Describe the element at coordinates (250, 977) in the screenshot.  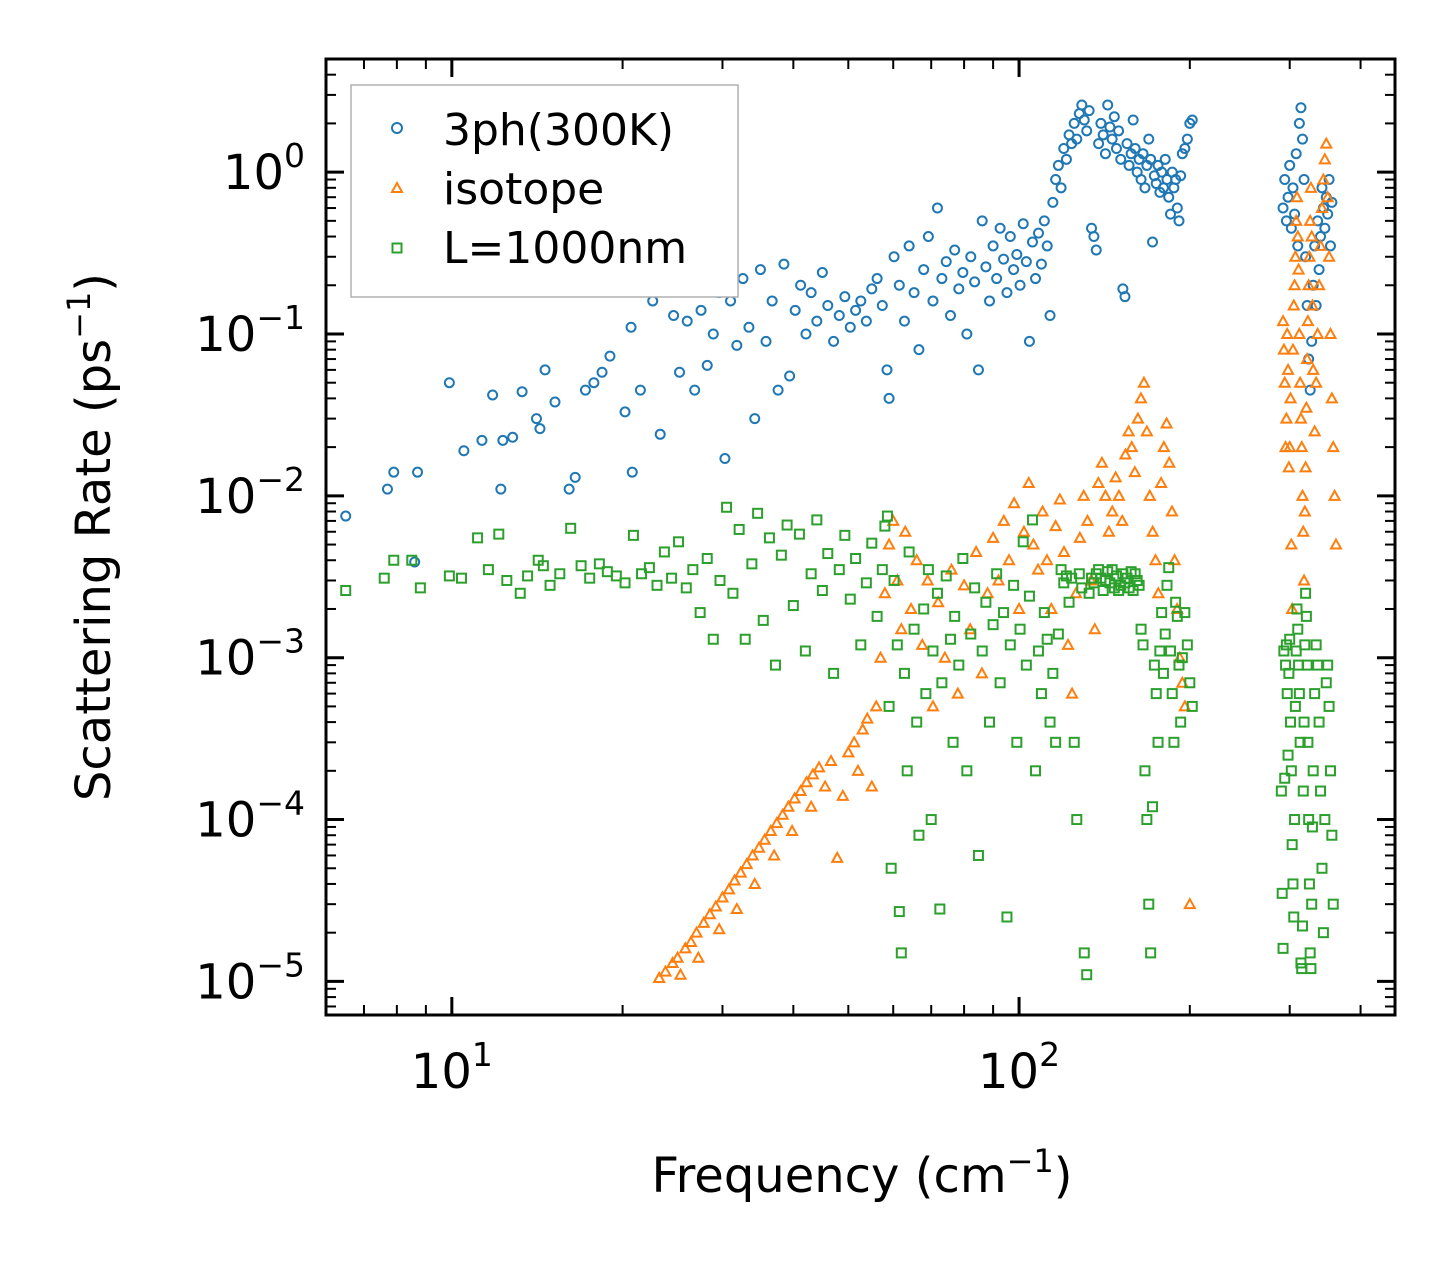
I see `y-tick-label: 10−5` at that location.